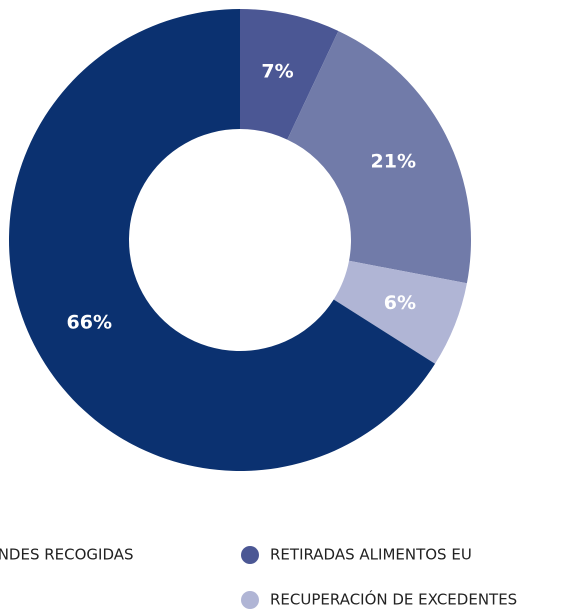 The width and height of the screenshot is (583, 612). What do you see at coordinates (400, 303) in the screenshot?
I see `value-label: 6%` at bounding box center [400, 303].